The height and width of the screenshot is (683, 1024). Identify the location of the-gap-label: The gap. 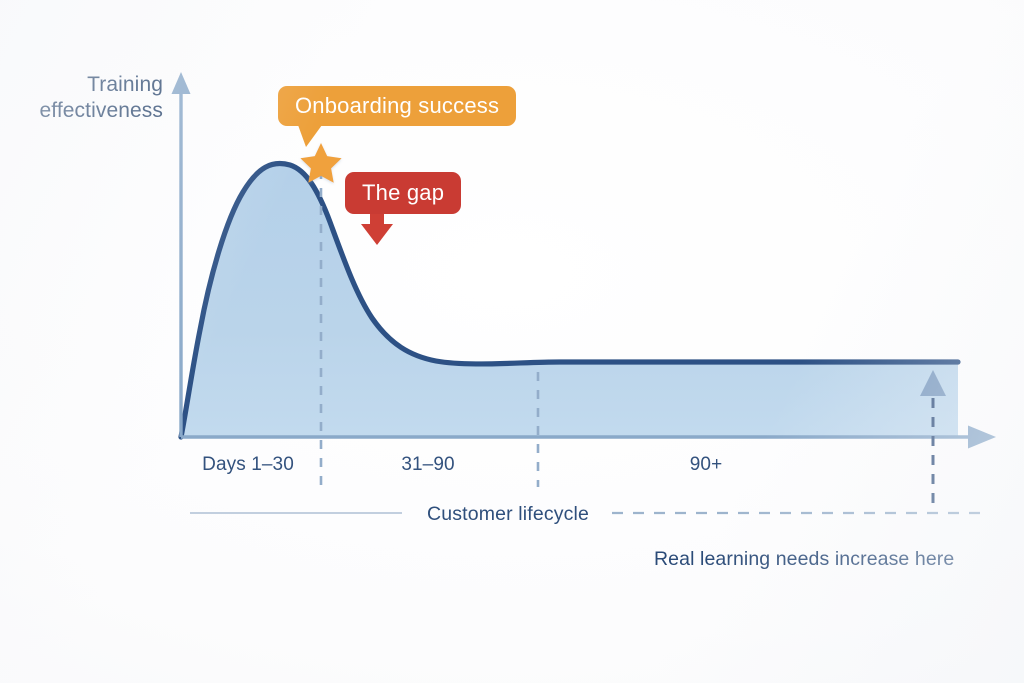
(403, 192).